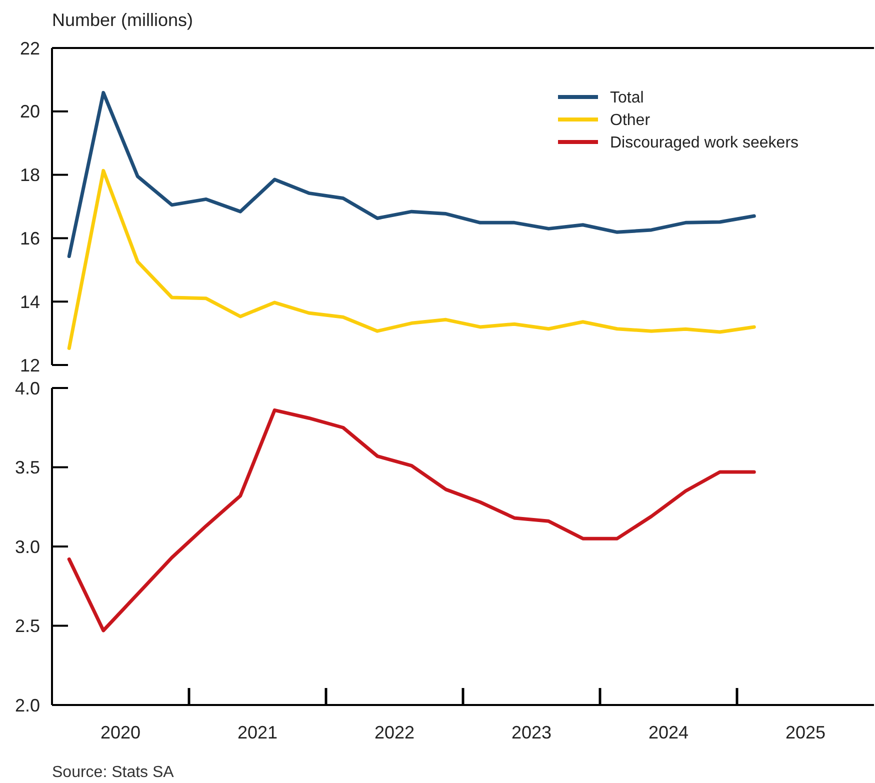 The image size is (875, 783). I want to click on y-tick-label: 14, so click(30, 302).